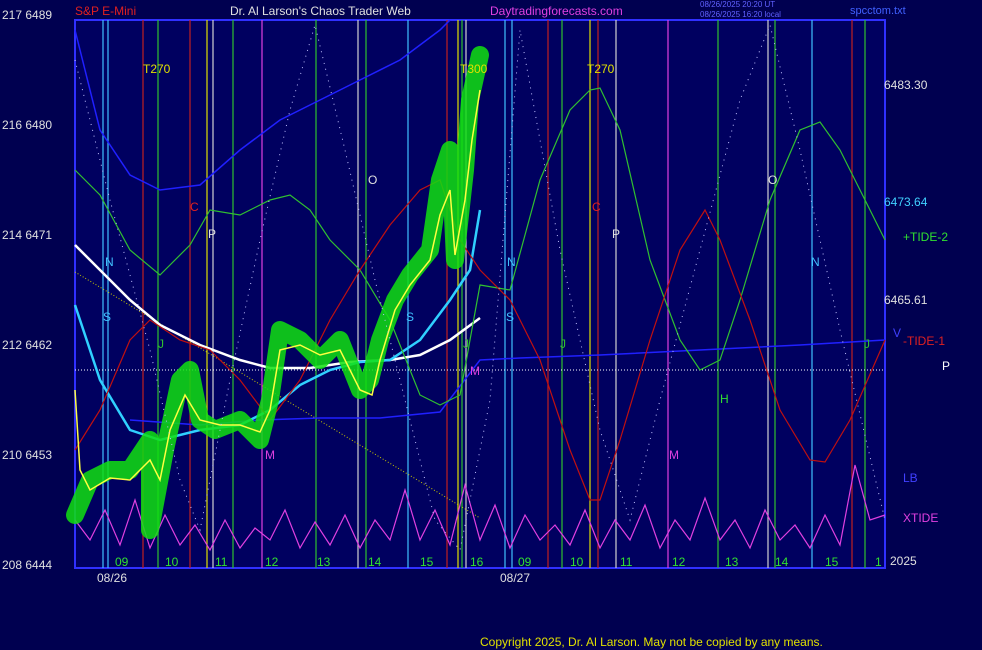  Describe the element at coordinates (320, 11) in the screenshot. I see `title: Dr. Al Larson's Chaos Trader Web` at that location.